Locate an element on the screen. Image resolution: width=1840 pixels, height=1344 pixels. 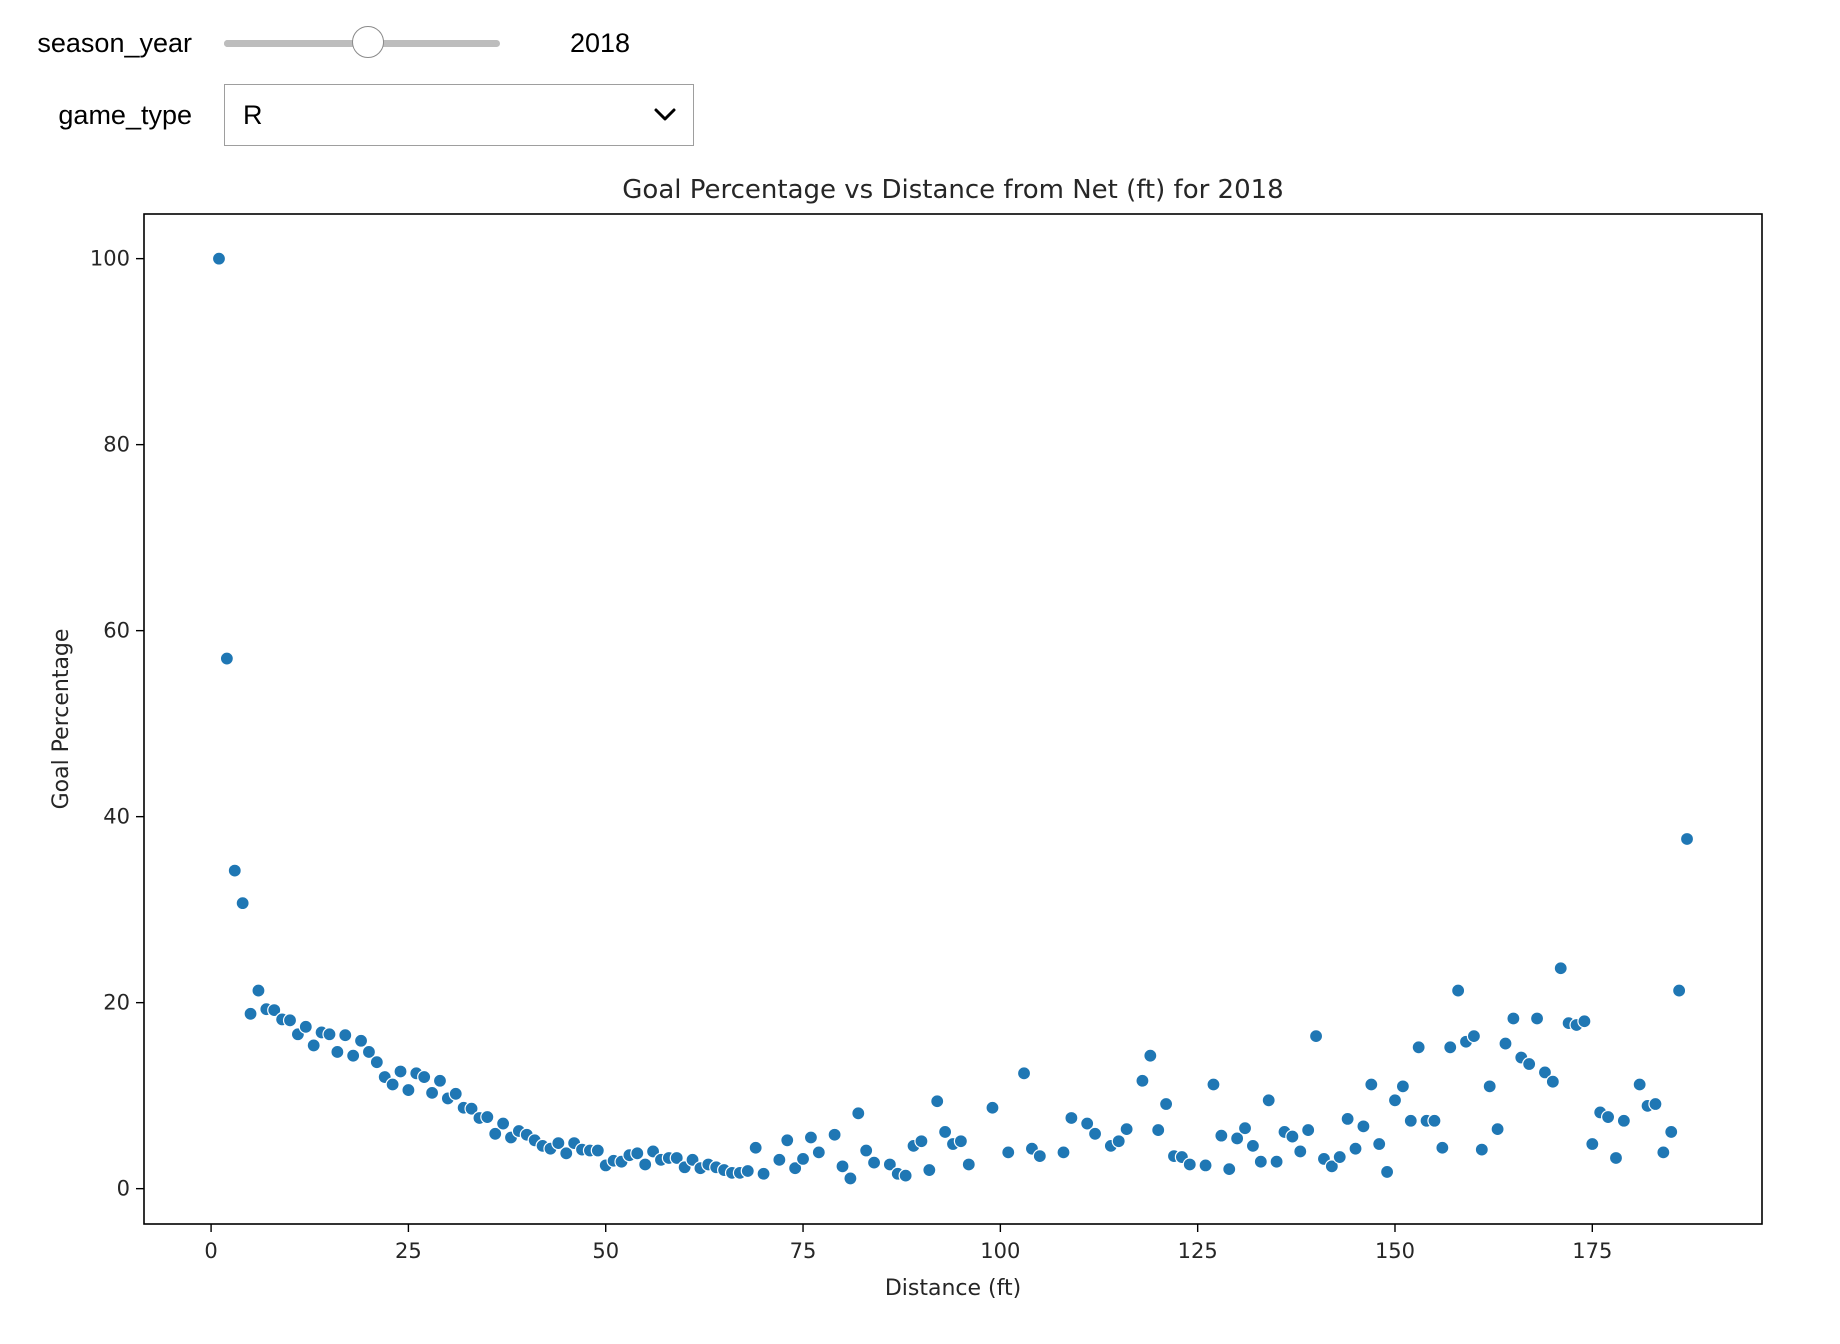
x-tick-label: 150 is located at coordinates (1395, 1251).